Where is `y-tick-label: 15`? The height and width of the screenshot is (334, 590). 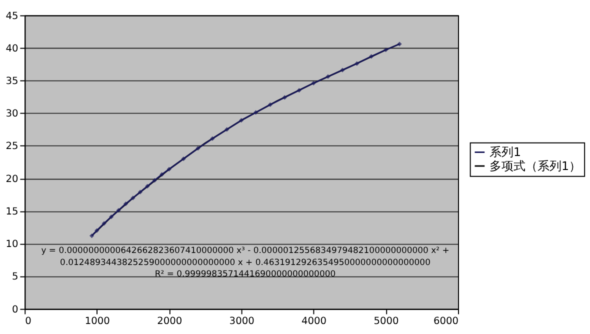
y-tick-label: 15 is located at coordinates (12, 212).